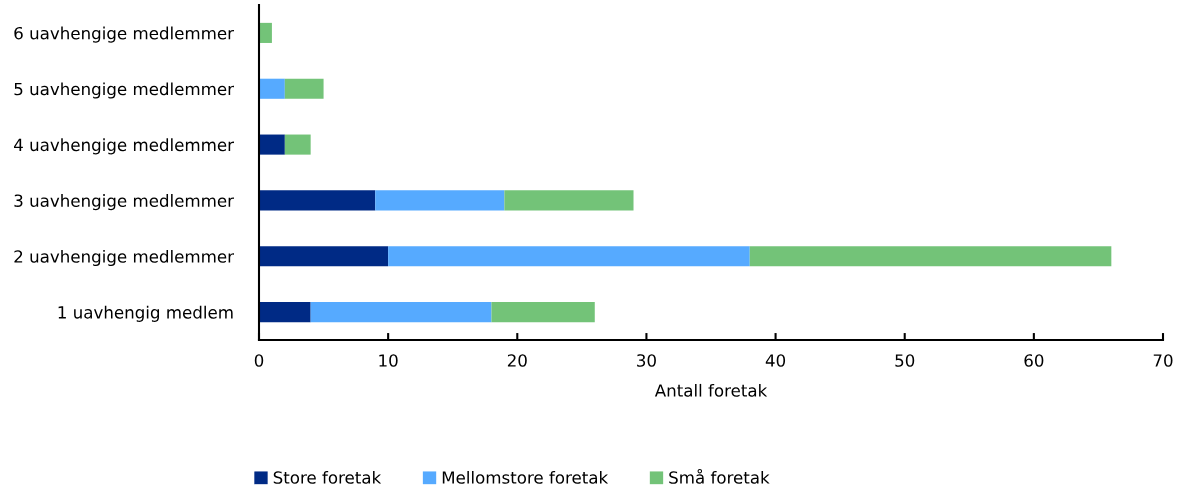 The width and height of the screenshot is (1183, 492). Describe the element at coordinates (259, 360) in the screenshot. I see `x-tick-label: 0` at that location.